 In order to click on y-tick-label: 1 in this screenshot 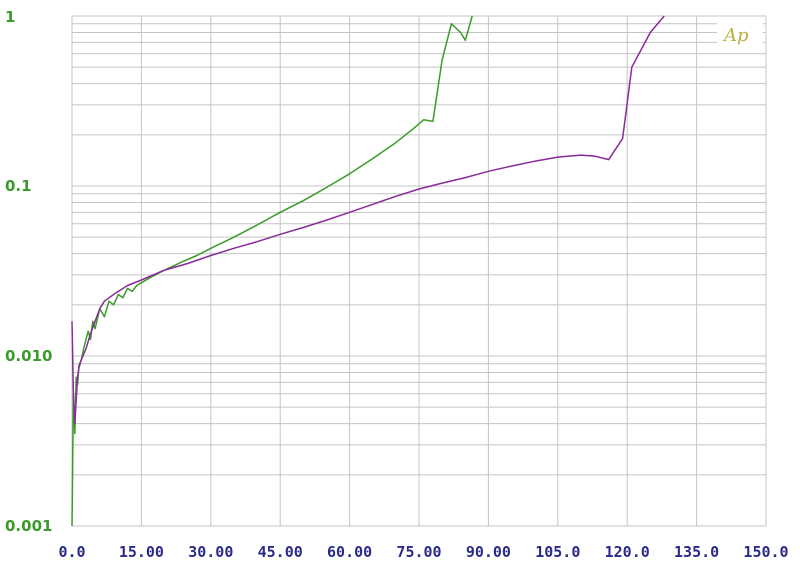, I will do `click(10, 17)`.